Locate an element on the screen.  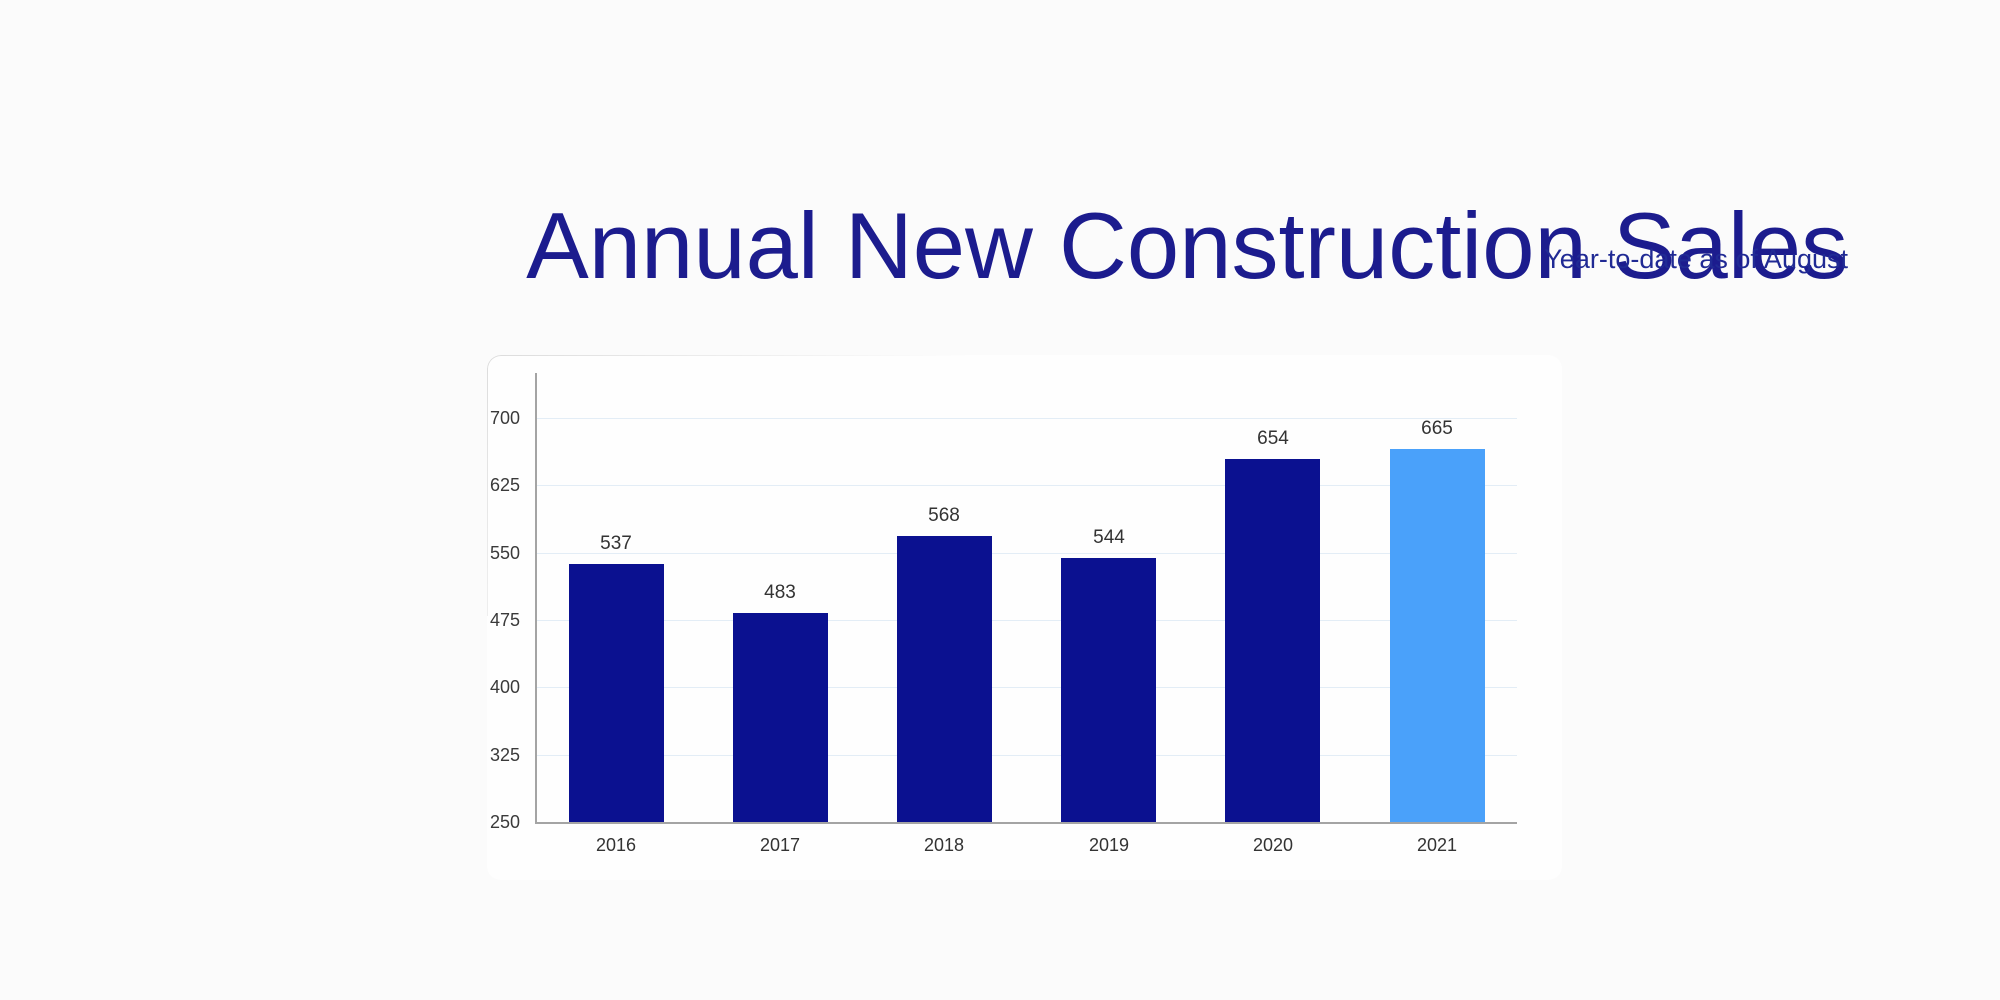
x-tick-label-2019: 2019 is located at coordinates (1109, 845).